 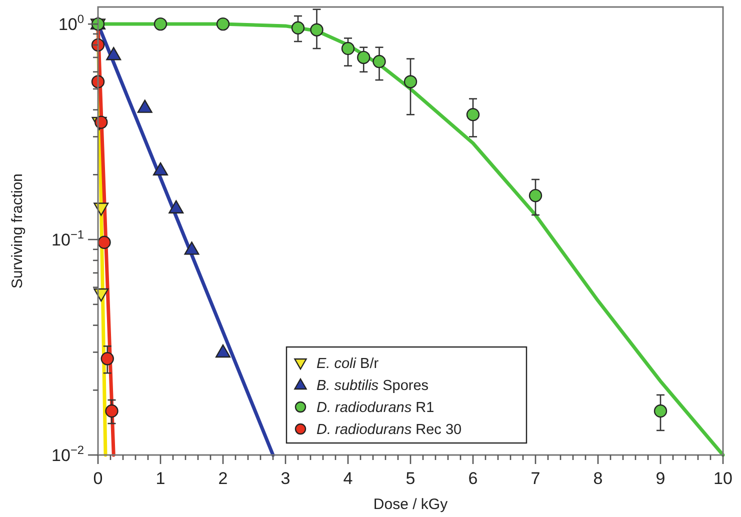 I want to click on legend-label: D. radiodurans Rec 30, so click(x=389, y=430).